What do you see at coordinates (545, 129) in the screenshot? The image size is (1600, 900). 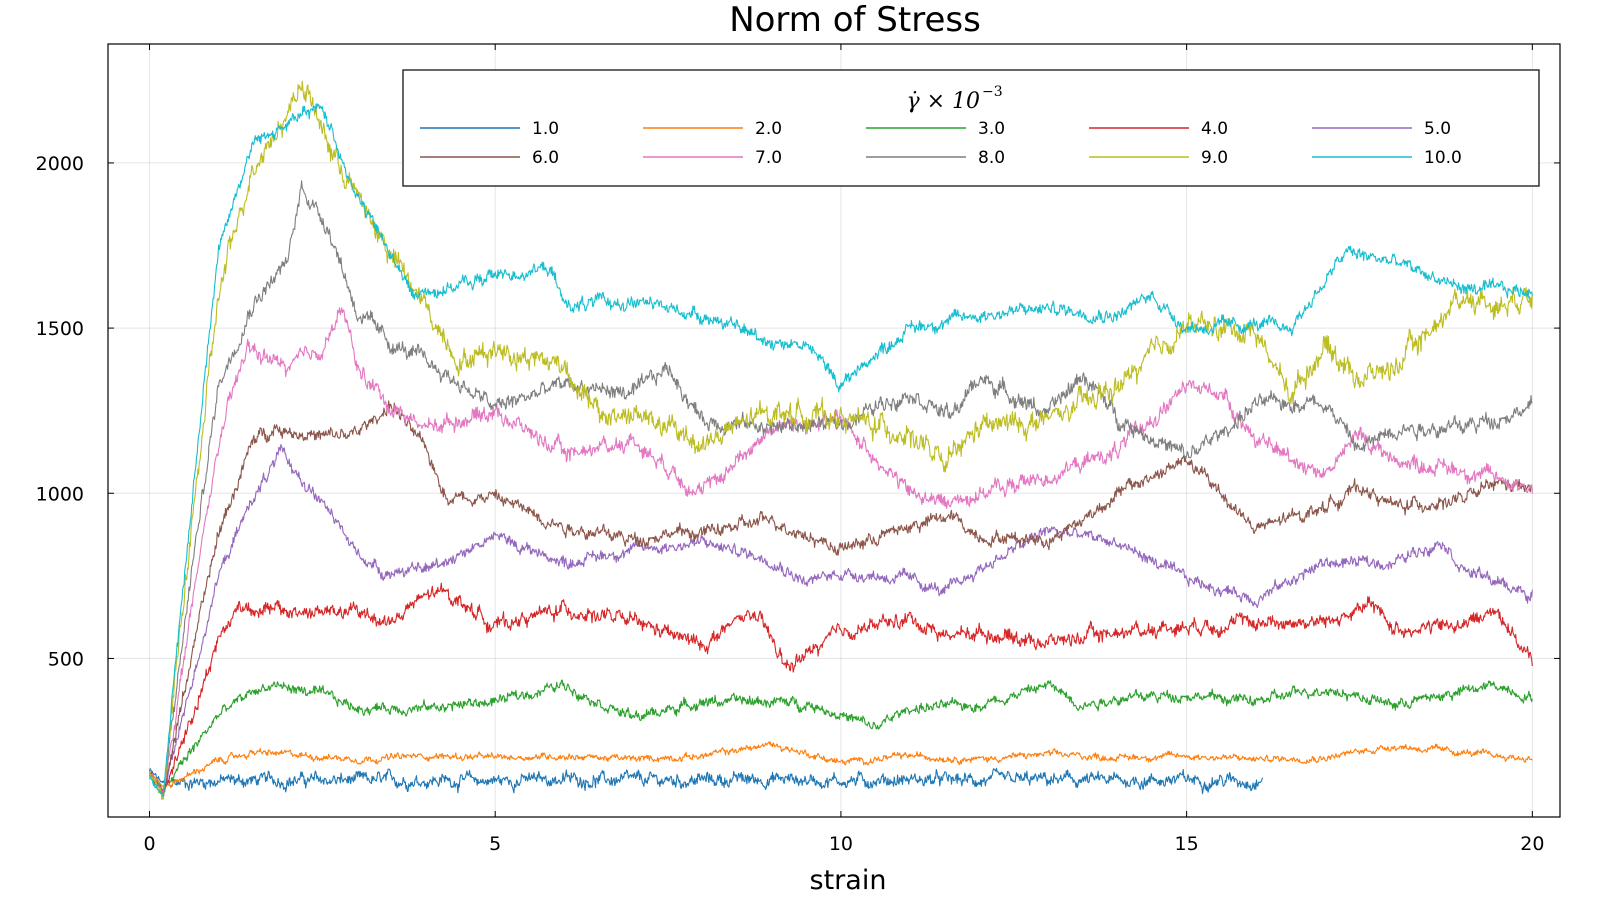 I see `legend-label: 1.0` at bounding box center [545, 129].